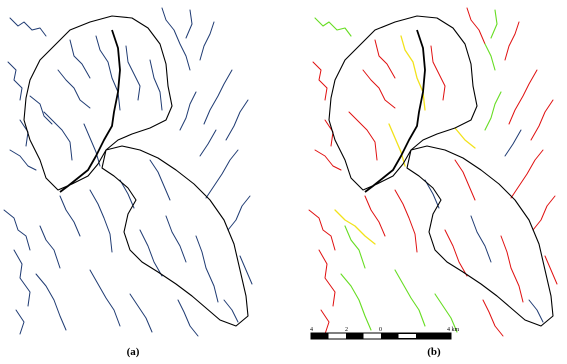 The image size is (567, 364). I want to click on main-channel-b, so click(395, 111).